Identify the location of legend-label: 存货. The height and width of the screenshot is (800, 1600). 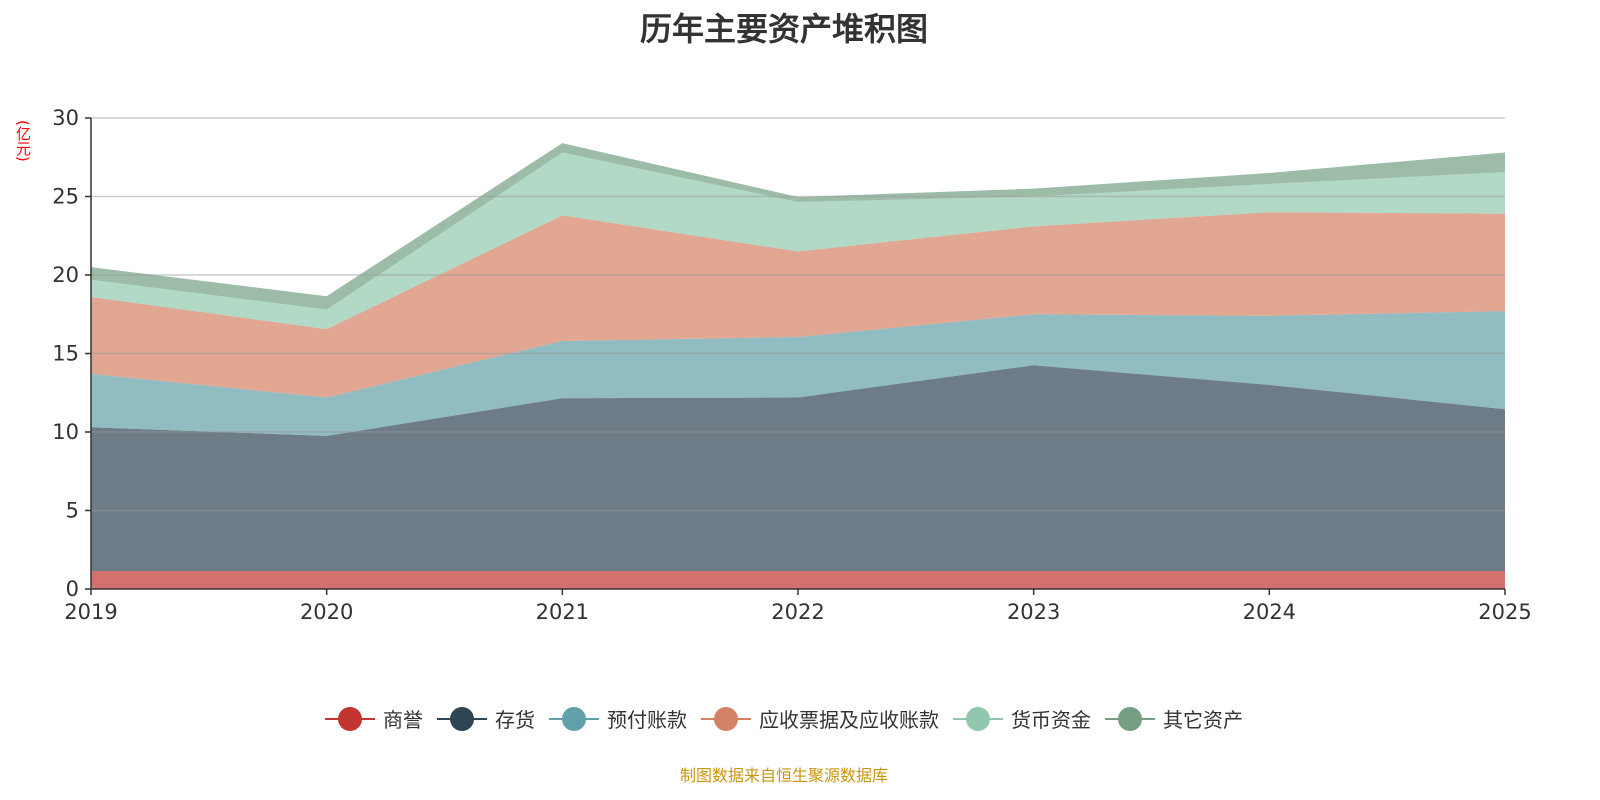
(515, 720).